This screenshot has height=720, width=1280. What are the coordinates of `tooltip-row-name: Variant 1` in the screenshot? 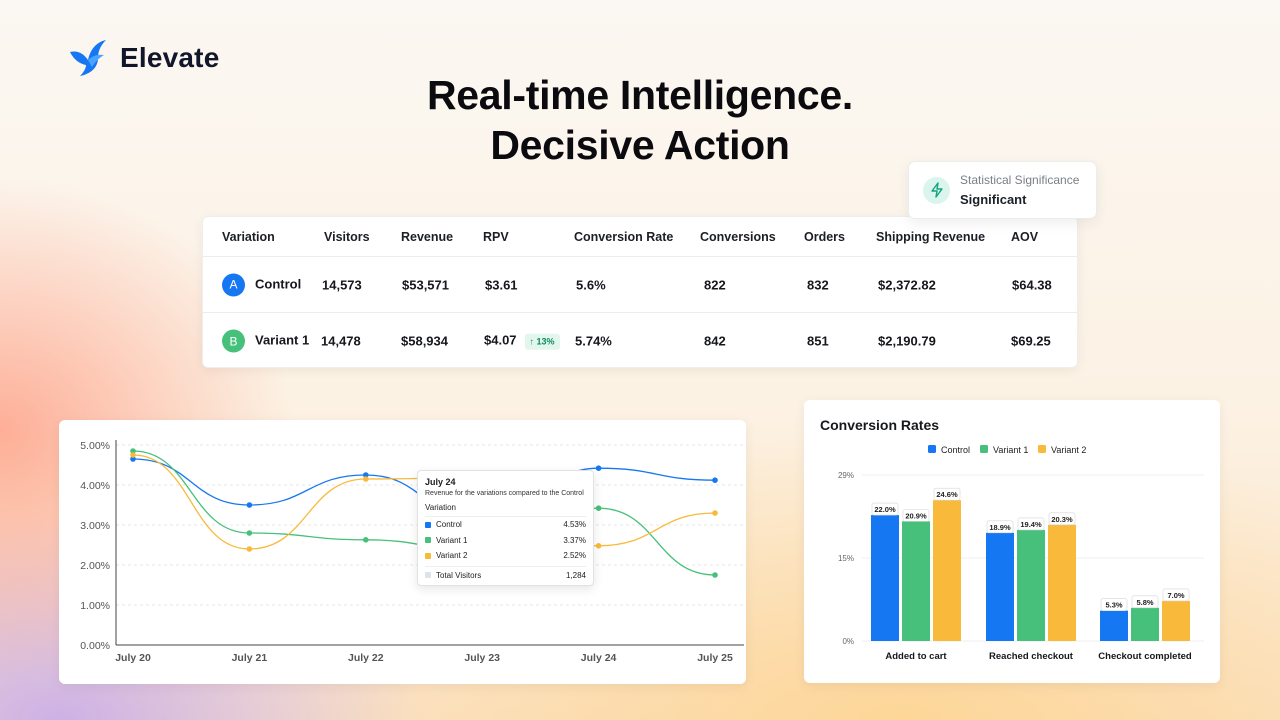 It's located at (452, 540).